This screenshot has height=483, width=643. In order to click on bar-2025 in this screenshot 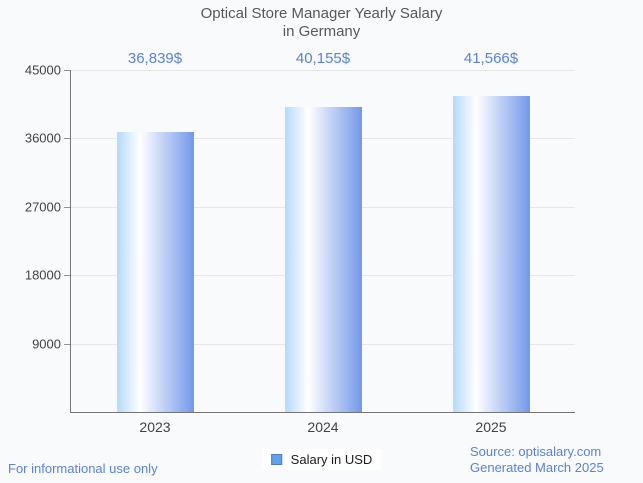, I will do `click(491, 254)`.